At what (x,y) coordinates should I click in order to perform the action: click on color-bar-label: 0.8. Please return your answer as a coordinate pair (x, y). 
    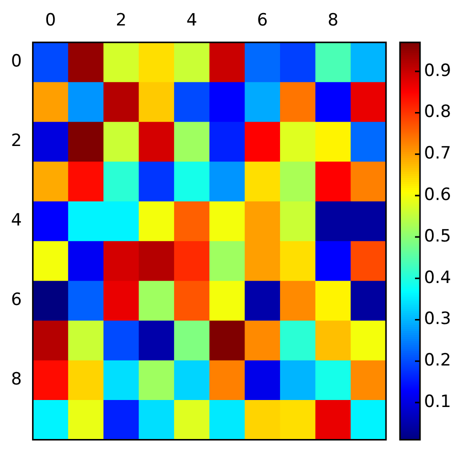
    Looking at the image, I should click on (438, 112).